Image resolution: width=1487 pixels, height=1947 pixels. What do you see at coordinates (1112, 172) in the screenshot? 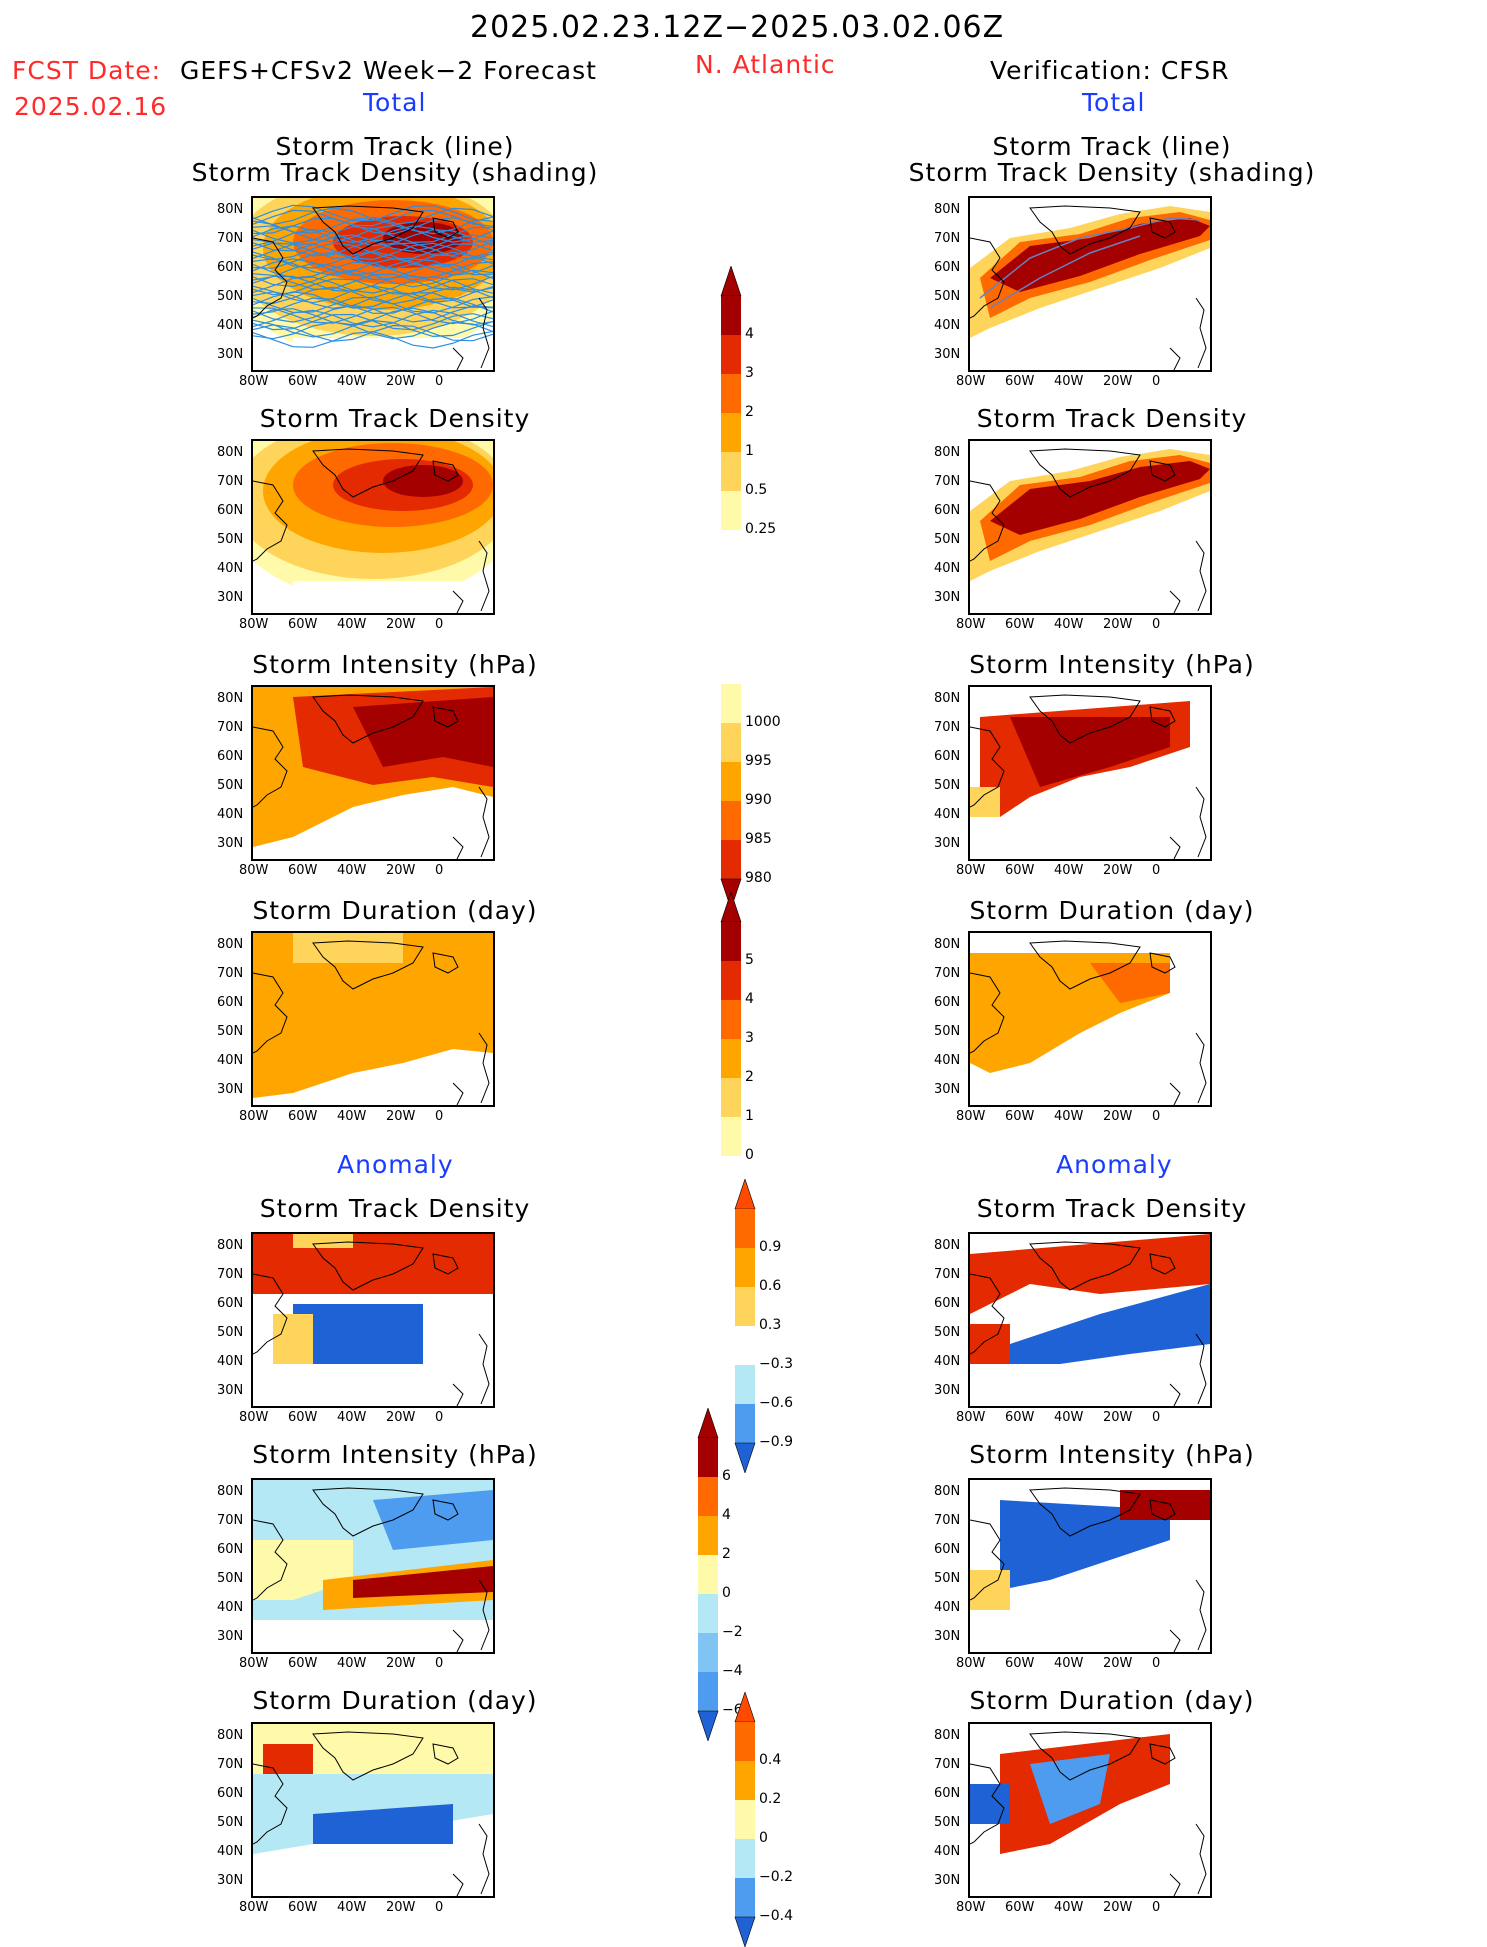
I see `title-track-shading-right: Storm Track Density (shading)` at bounding box center [1112, 172].